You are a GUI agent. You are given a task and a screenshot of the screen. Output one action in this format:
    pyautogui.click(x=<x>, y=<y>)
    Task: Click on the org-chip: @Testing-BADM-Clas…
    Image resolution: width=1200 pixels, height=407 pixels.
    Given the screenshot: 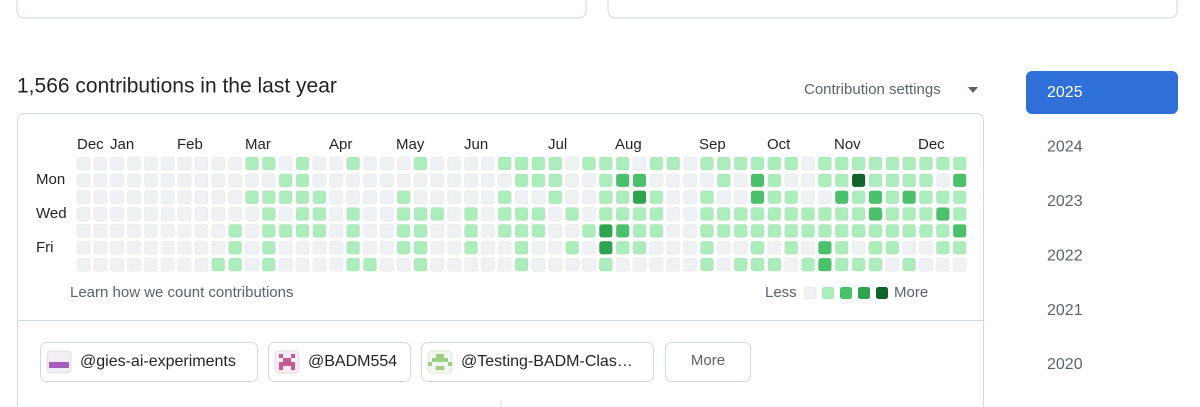 What is the action you would take?
    pyautogui.click(x=537, y=362)
    